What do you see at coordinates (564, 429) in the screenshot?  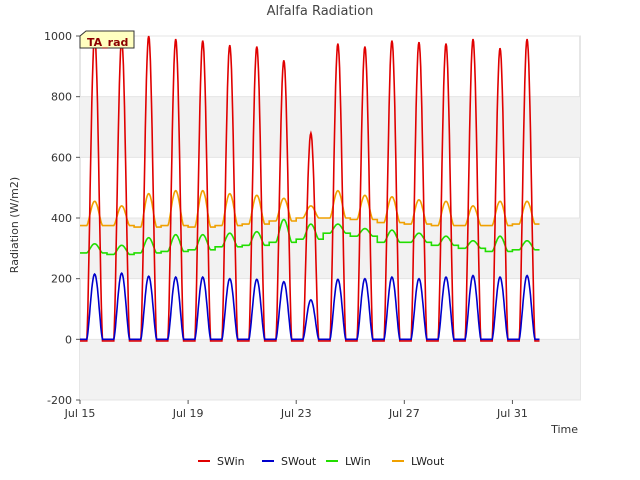 I see `x-axis-label: Time` at bounding box center [564, 429].